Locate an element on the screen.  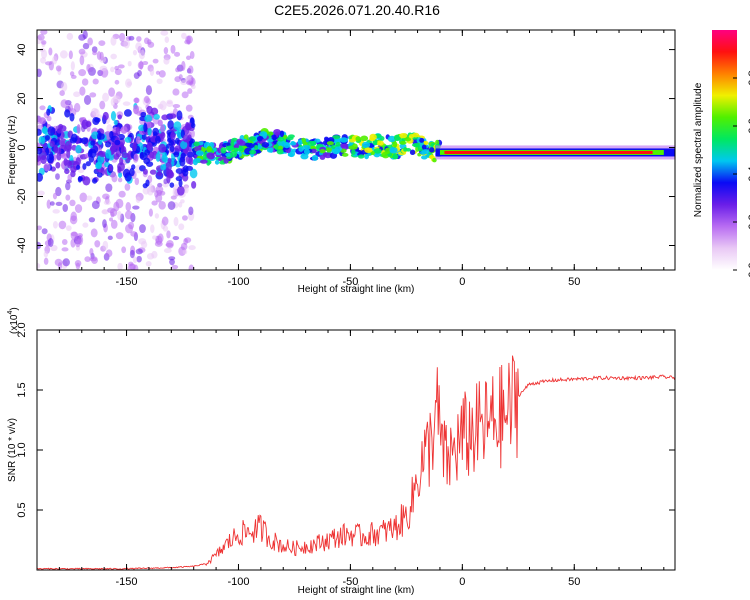
colorbar-label: Normalized spectral amplitude is located at coordinates (698, 149).